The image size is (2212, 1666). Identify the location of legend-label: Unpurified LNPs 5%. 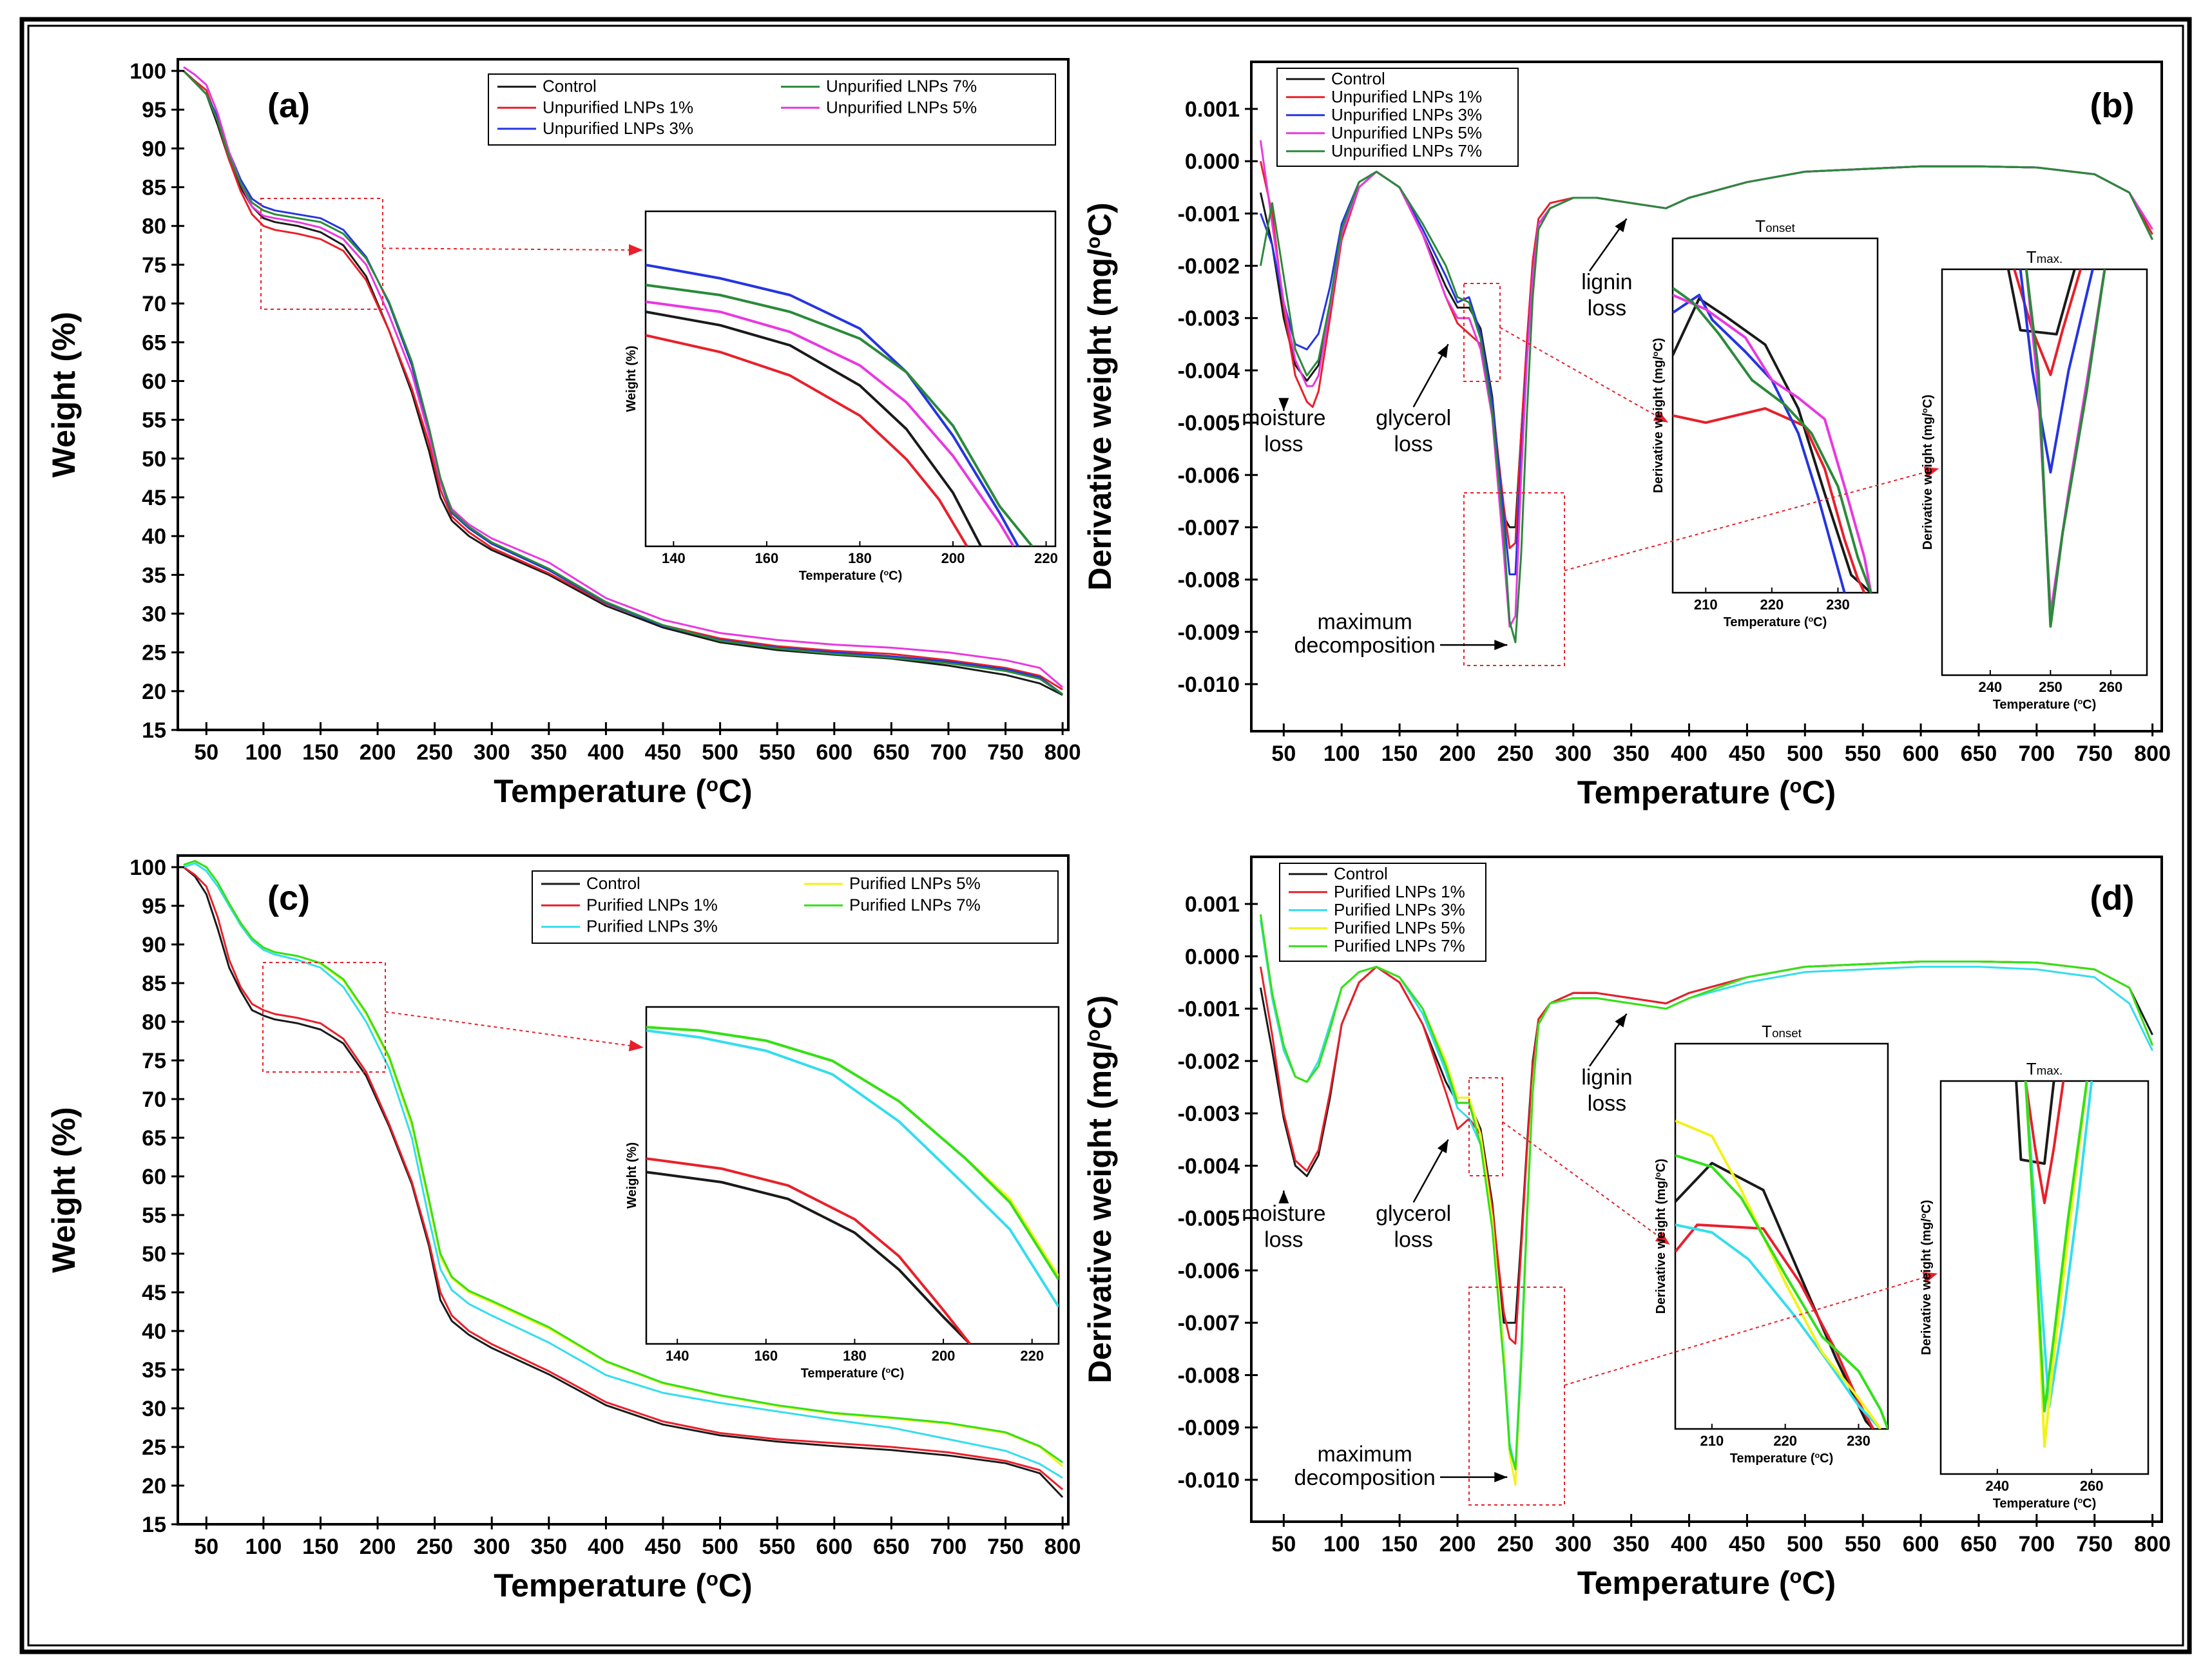
(901, 107).